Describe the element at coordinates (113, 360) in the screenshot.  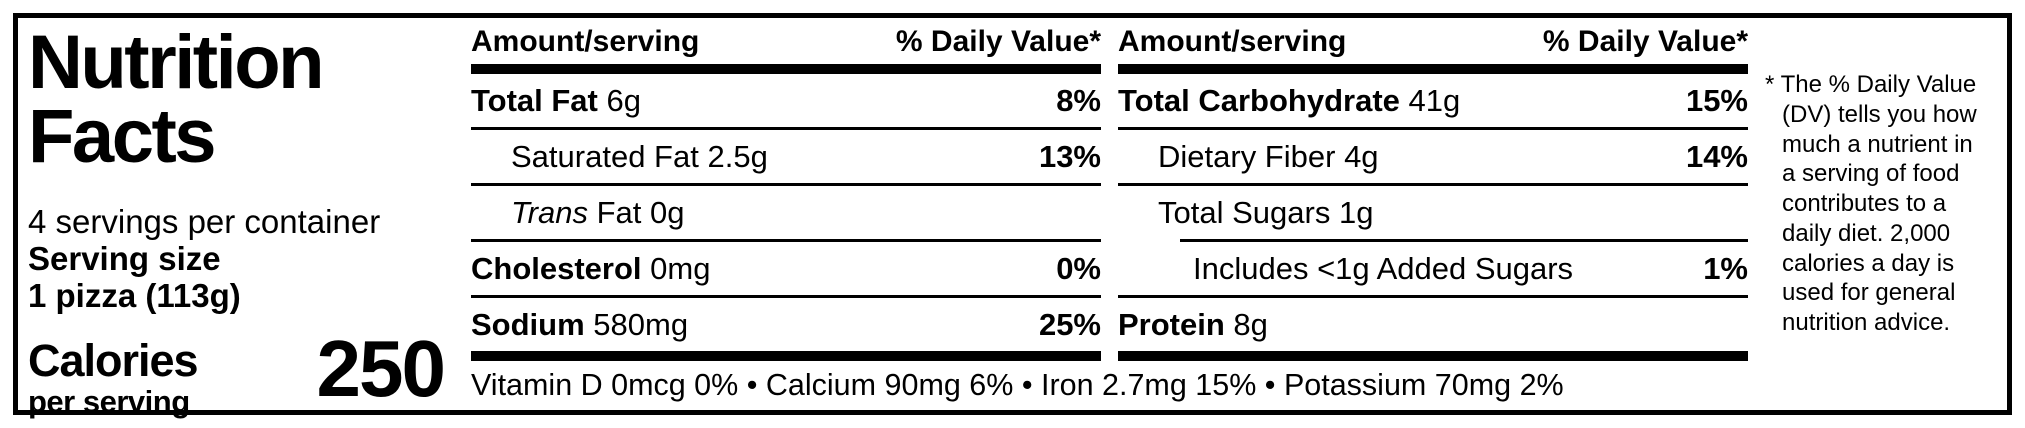
I see `calories-label: Calories` at that location.